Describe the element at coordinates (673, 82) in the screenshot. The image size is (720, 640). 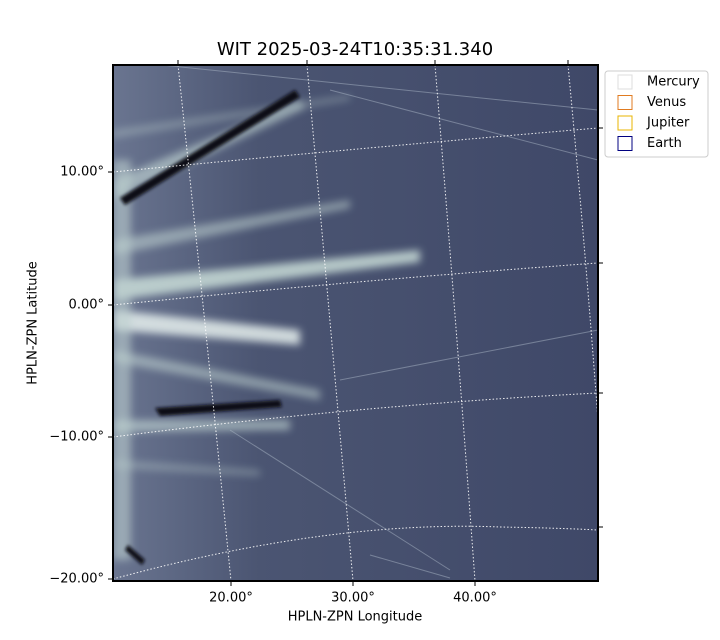
I see `legend-label: Mercury` at that location.